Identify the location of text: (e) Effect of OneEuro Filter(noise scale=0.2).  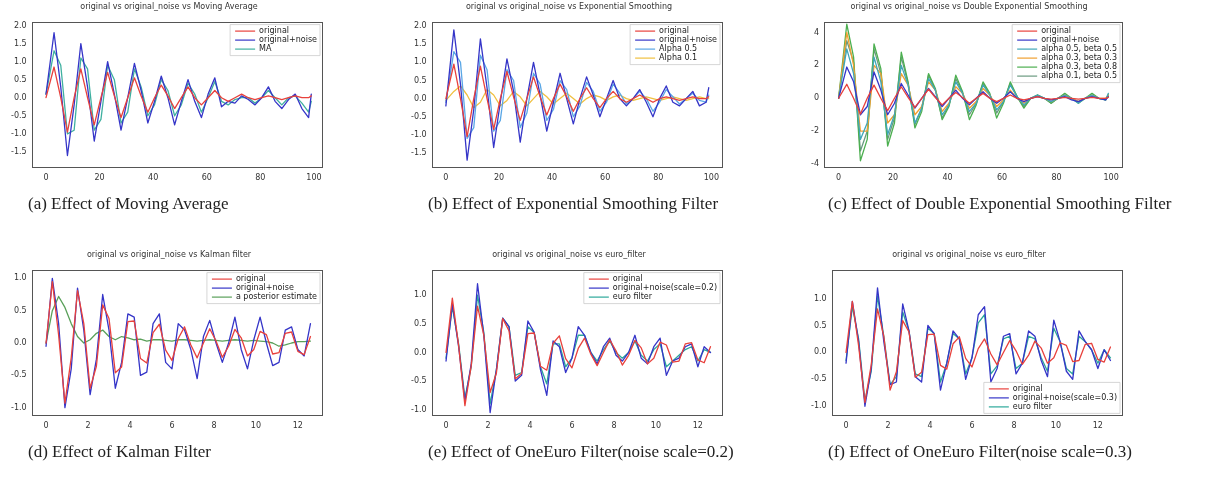
(581, 451).